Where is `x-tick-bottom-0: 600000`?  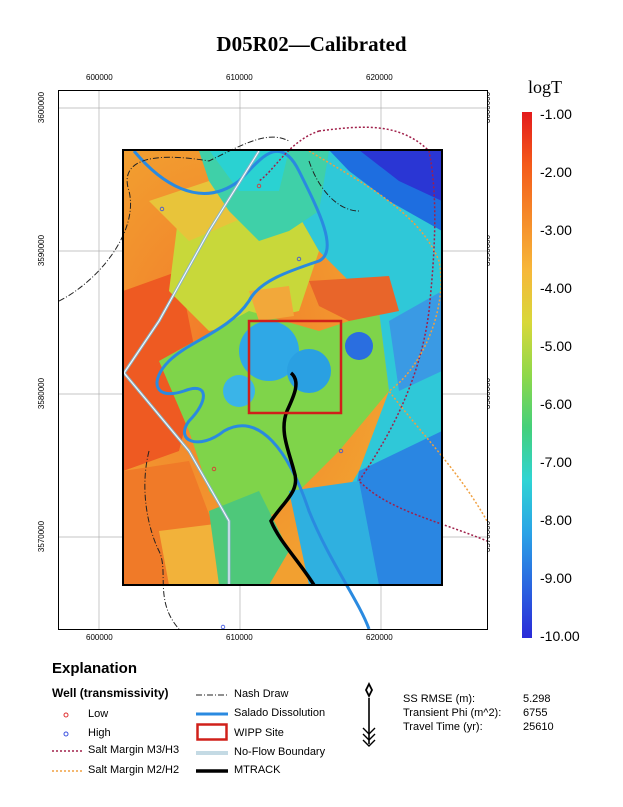 x-tick-bottom-0: 600000 is located at coordinates (99, 637).